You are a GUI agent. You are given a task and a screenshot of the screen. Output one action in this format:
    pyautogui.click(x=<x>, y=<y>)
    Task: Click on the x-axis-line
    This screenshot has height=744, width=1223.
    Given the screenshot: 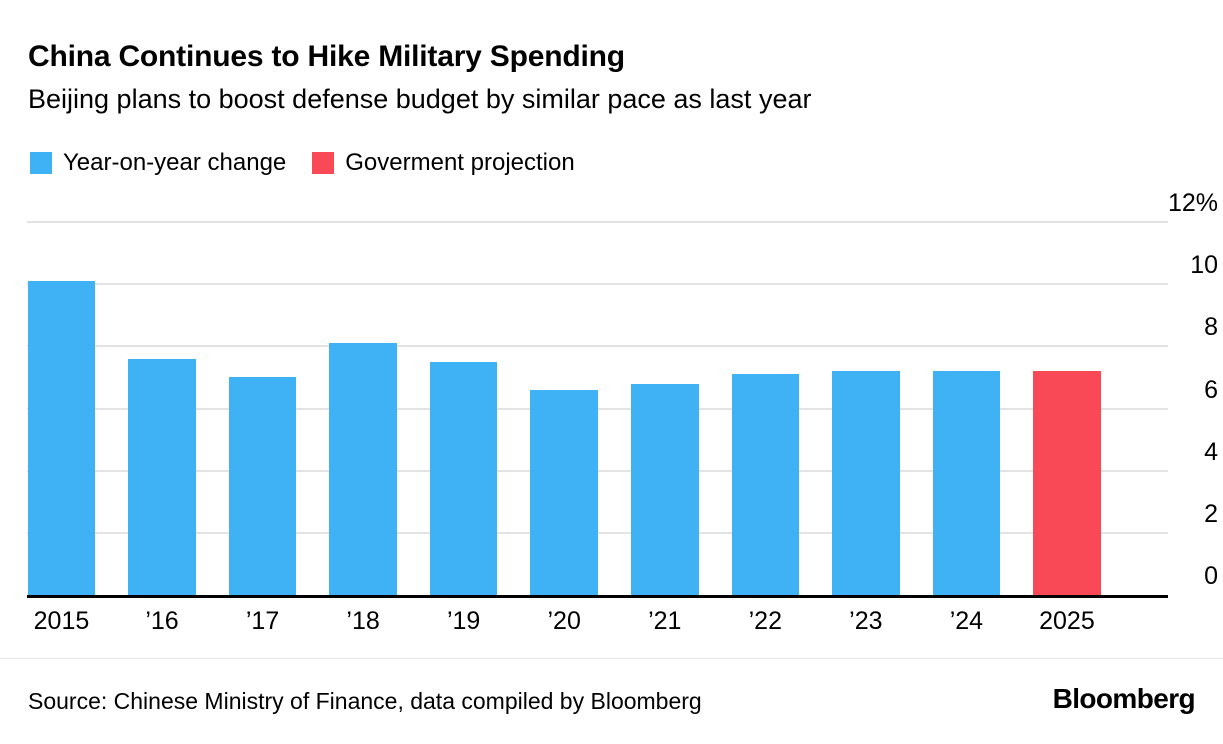 What is the action you would take?
    pyautogui.click(x=597, y=596)
    